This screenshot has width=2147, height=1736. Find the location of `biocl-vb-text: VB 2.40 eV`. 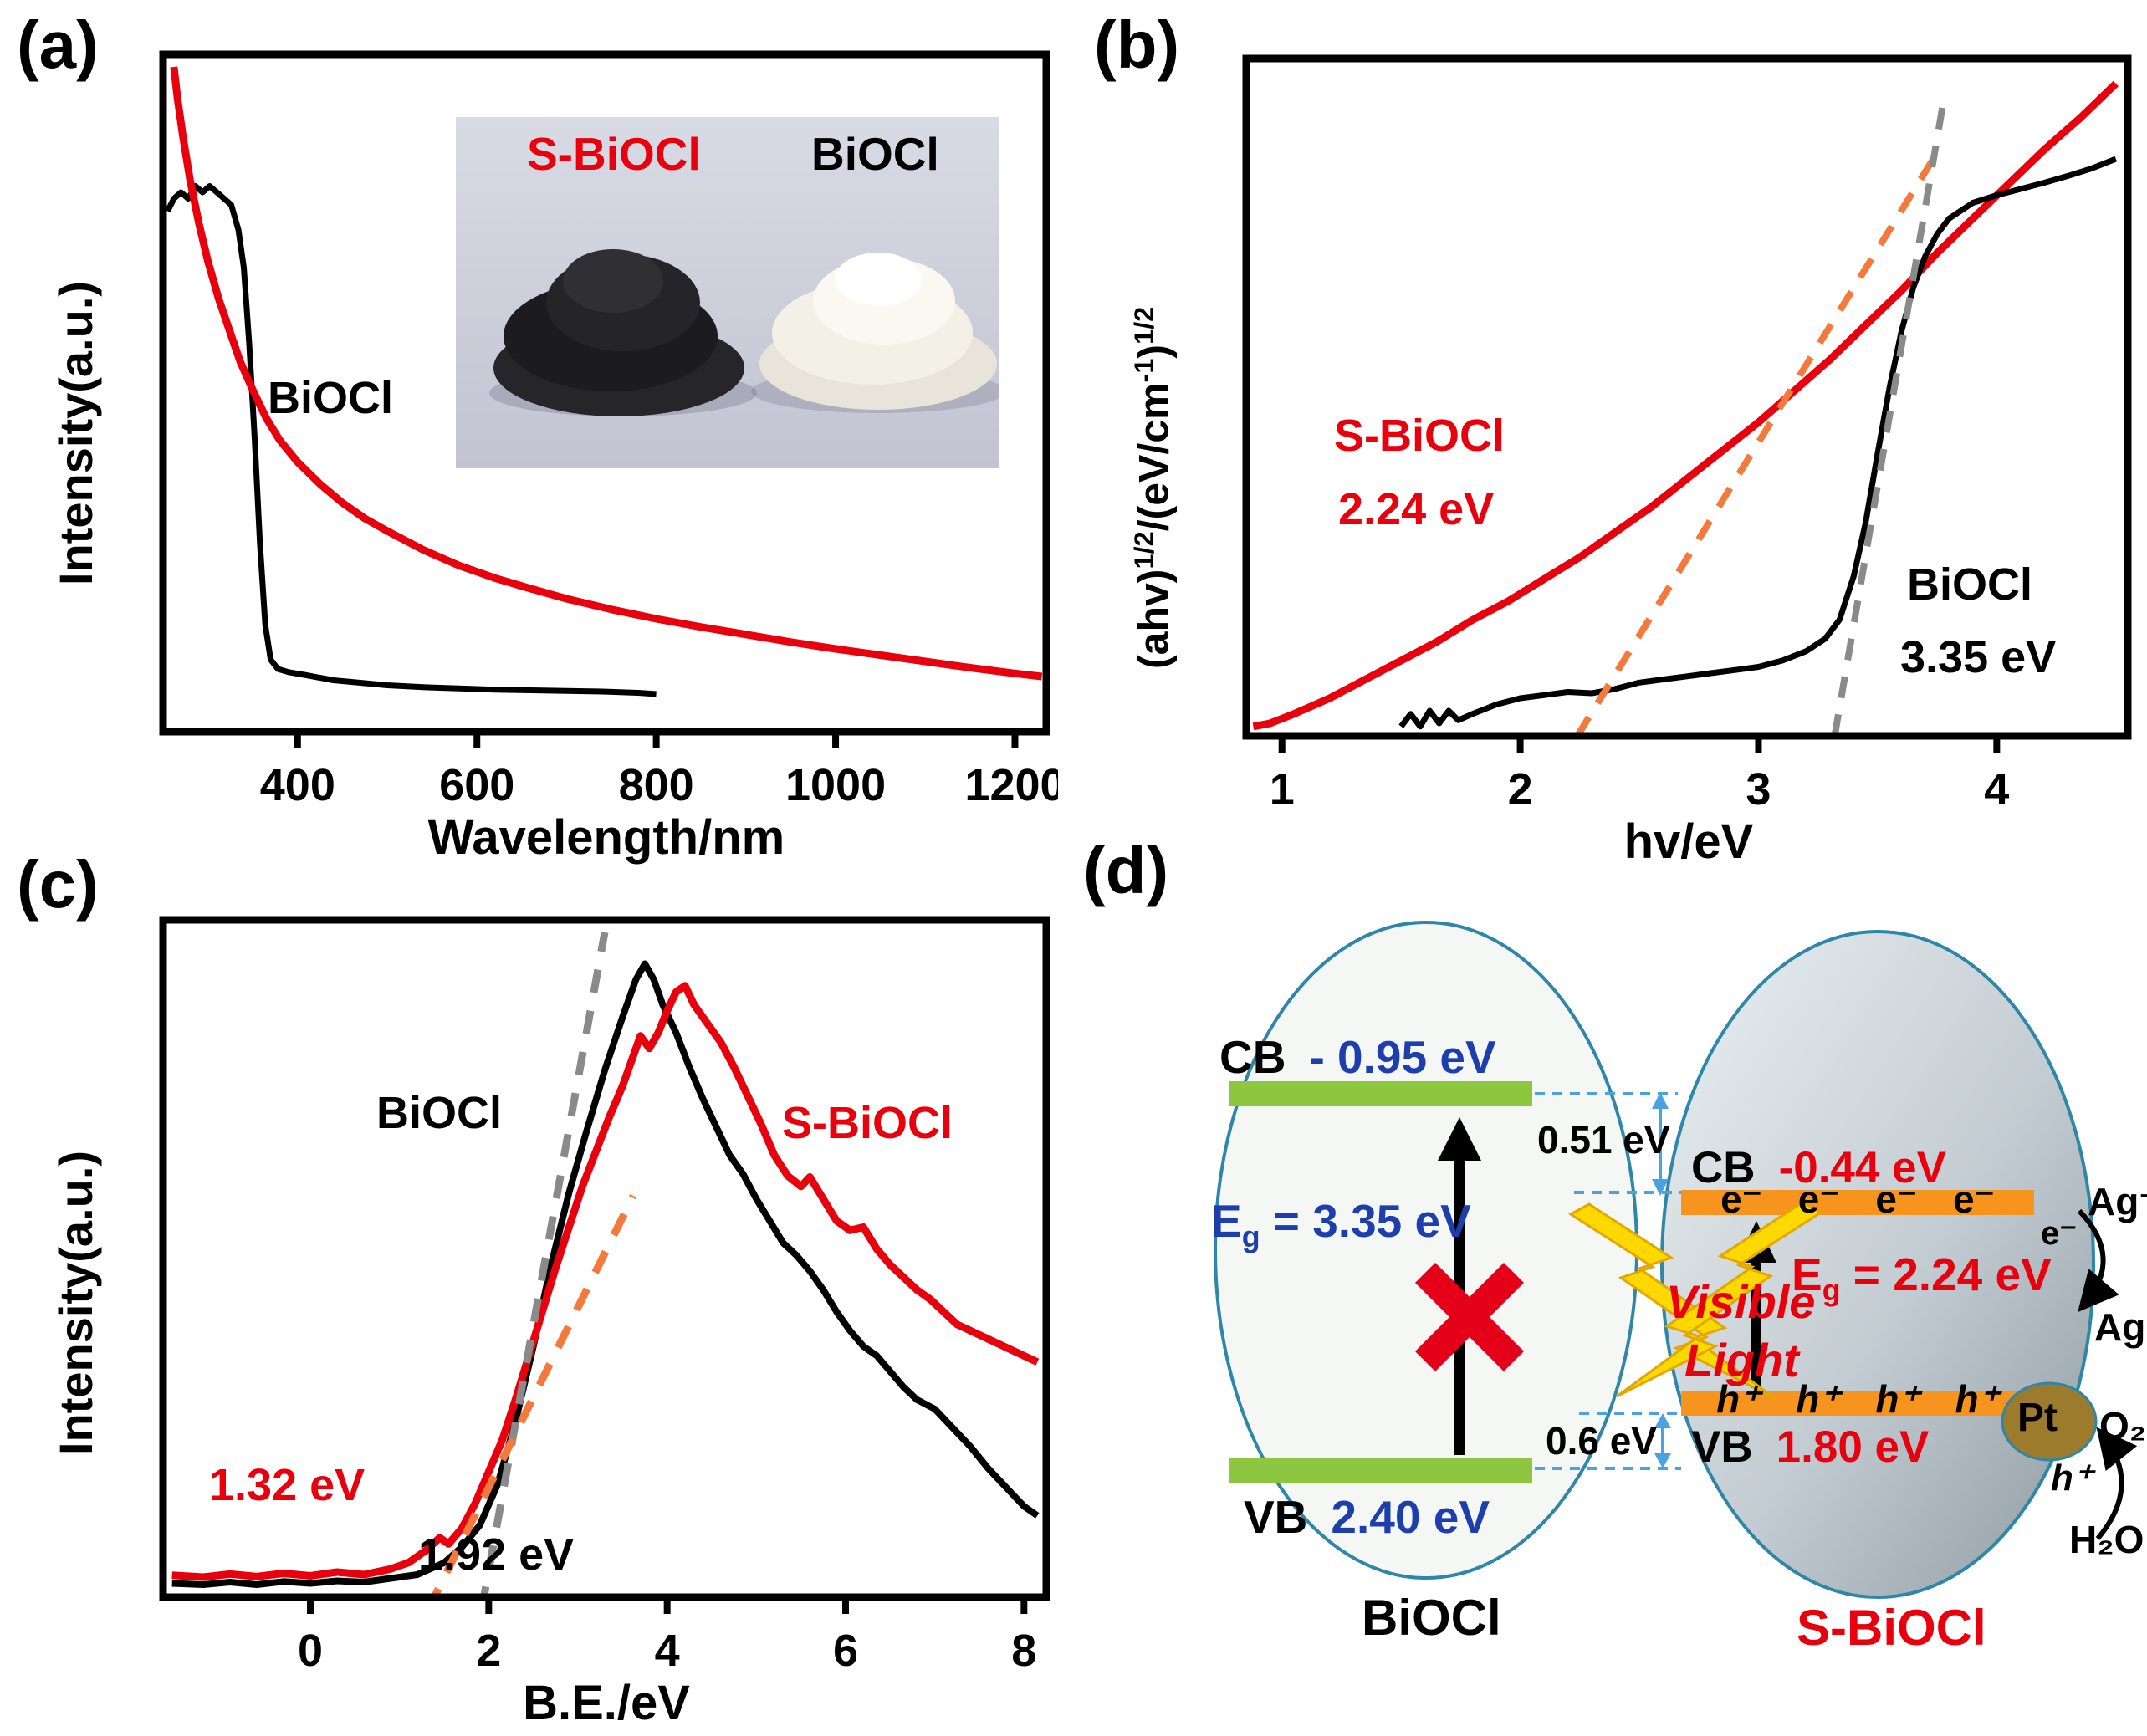

biocl-vb-text: VB 2.40 eV is located at coordinates (1367, 1517).